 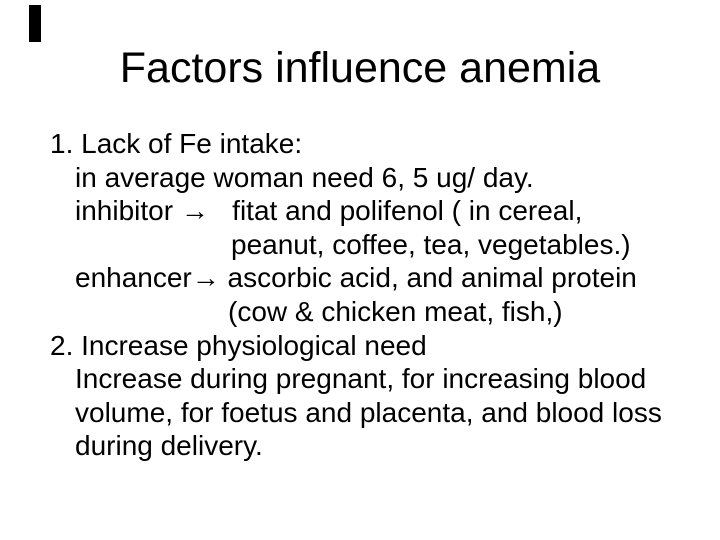 What do you see at coordinates (304, 177) in the screenshot?
I see `body-line: in average woman need 6, 5 ug/ day.` at bounding box center [304, 177].